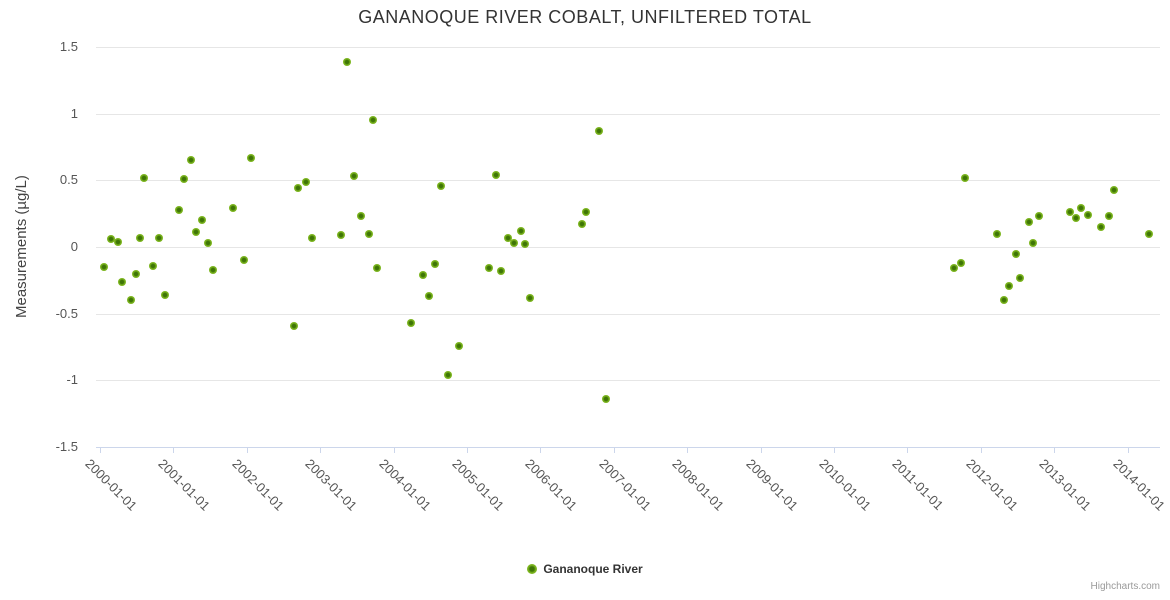 The width and height of the screenshot is (1170, 600). I want to click on x-axis-label: 2000-01-01, so click(111, 485).